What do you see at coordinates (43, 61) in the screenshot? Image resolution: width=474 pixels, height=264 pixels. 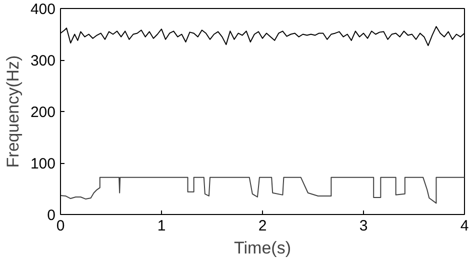 I see `y-tick-label: 300` at bounding box center [43, 61].